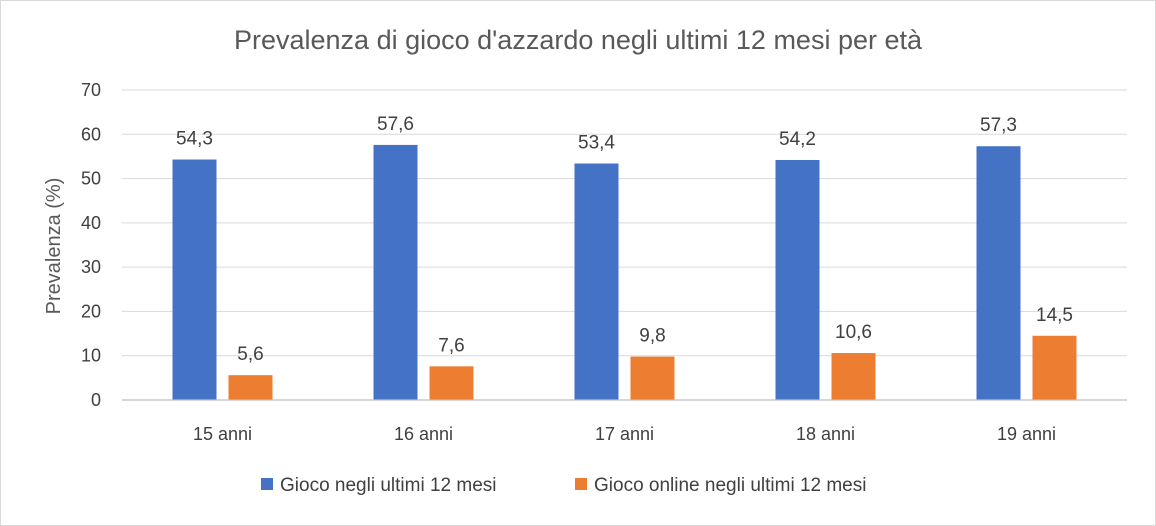 The width and height of the screenshot is (1156, 526). What do you see at coordinates (91, 223) in the screenshot?
I see `y-tick-label: 40` at bounding box center [91, 223].